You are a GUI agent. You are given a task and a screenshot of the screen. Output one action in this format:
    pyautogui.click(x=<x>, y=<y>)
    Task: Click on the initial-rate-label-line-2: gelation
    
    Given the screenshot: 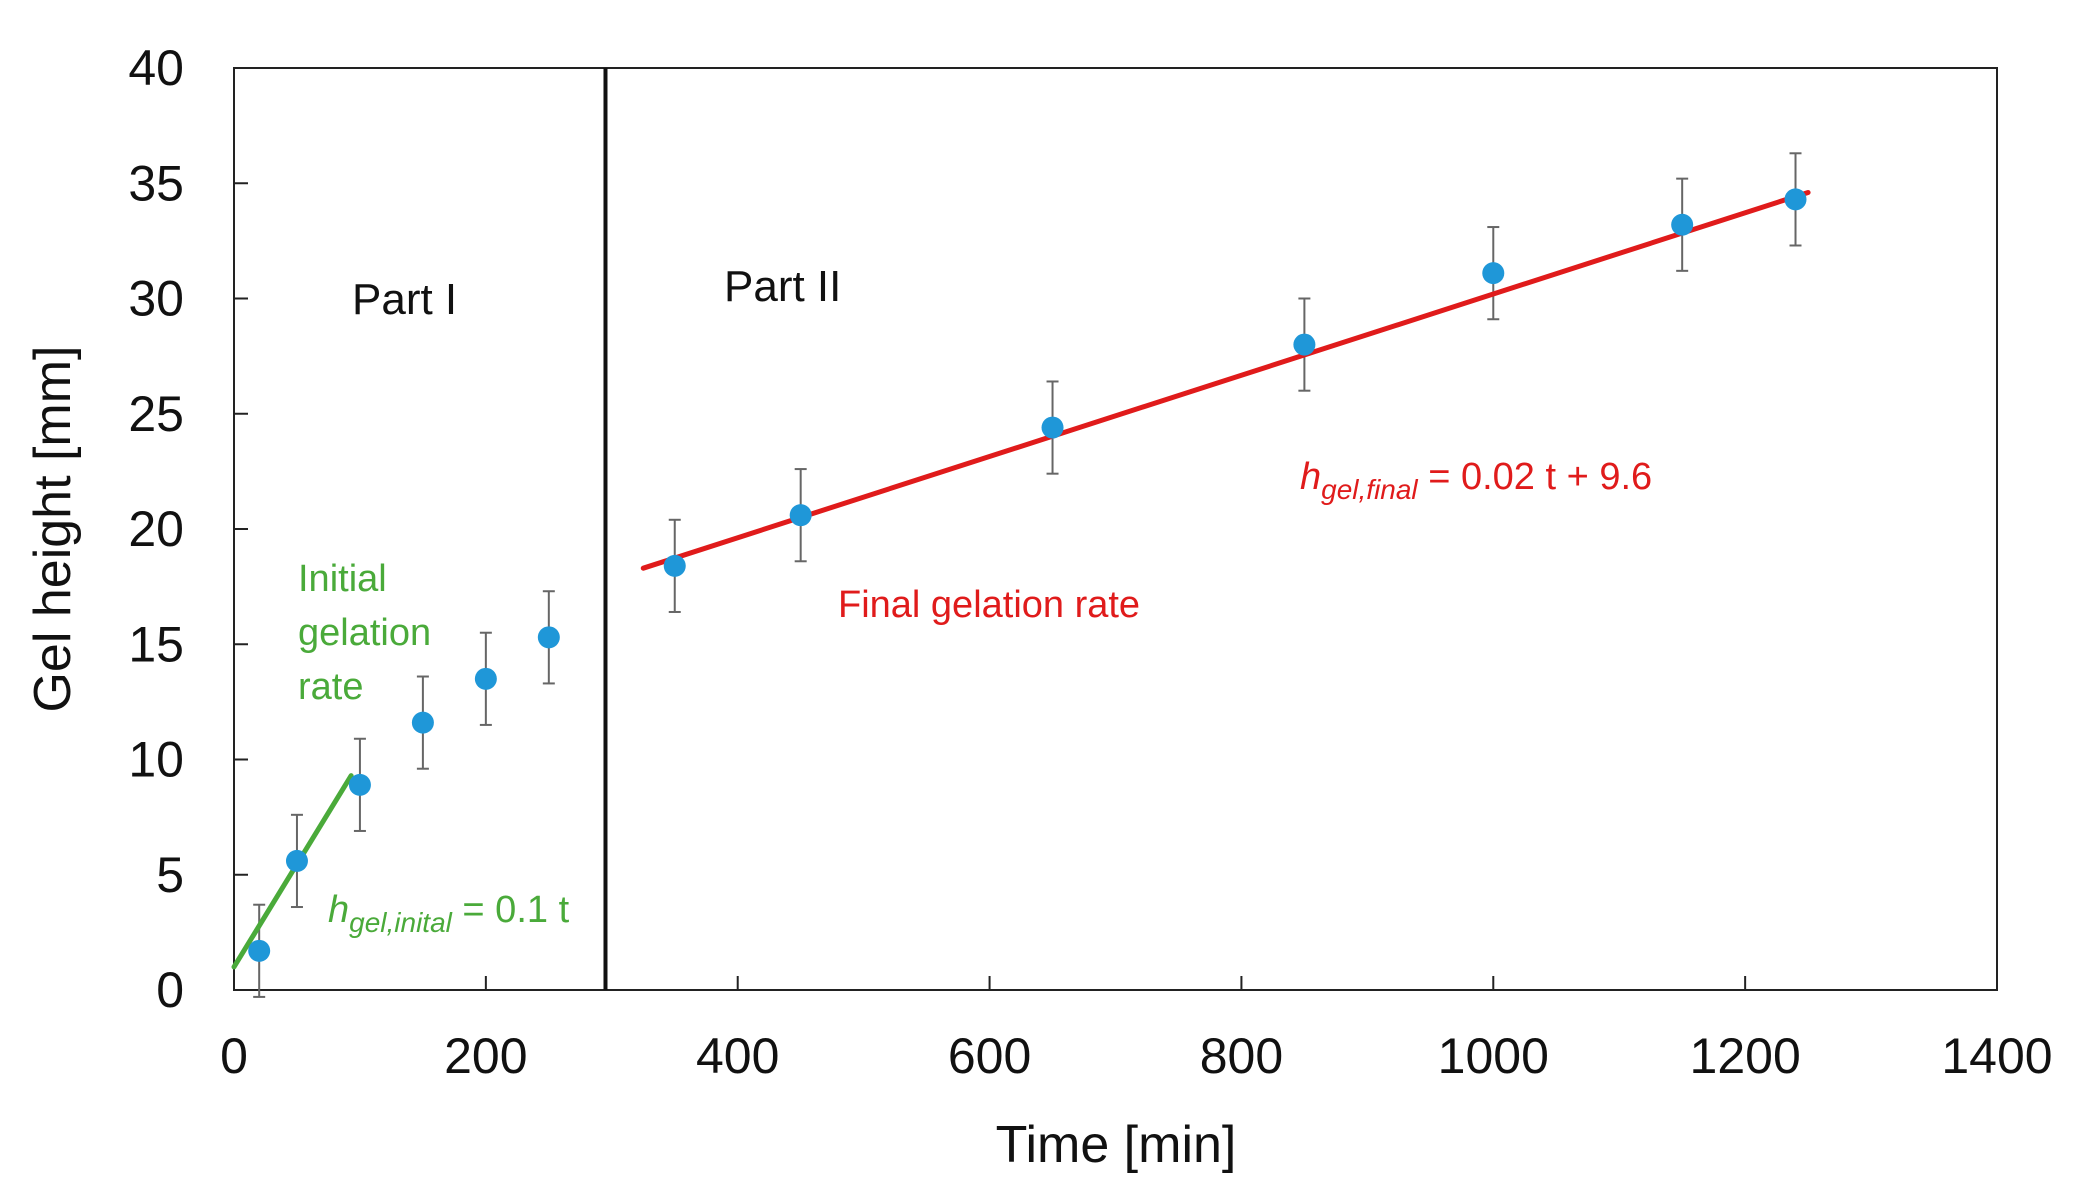 What is the action you would take?
    pyautogui.click(x=364, y=633)
    